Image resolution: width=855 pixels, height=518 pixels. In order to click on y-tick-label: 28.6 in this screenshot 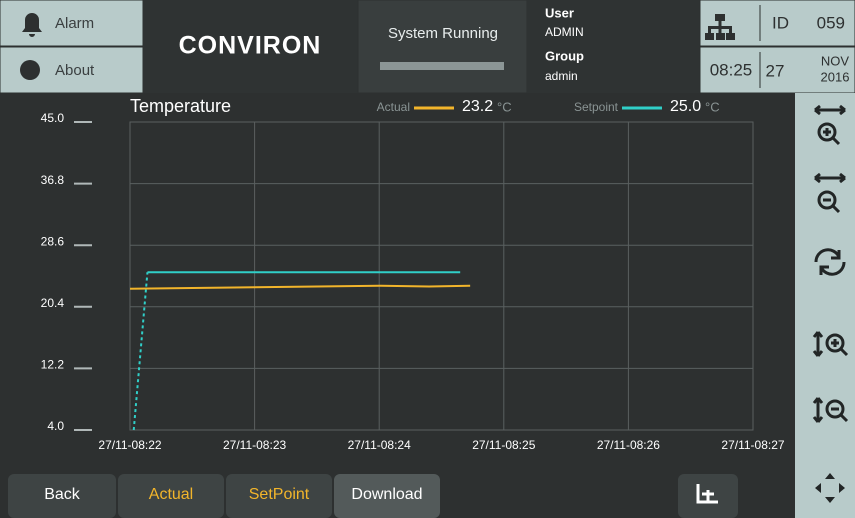, I will do `click(53, 241)`.